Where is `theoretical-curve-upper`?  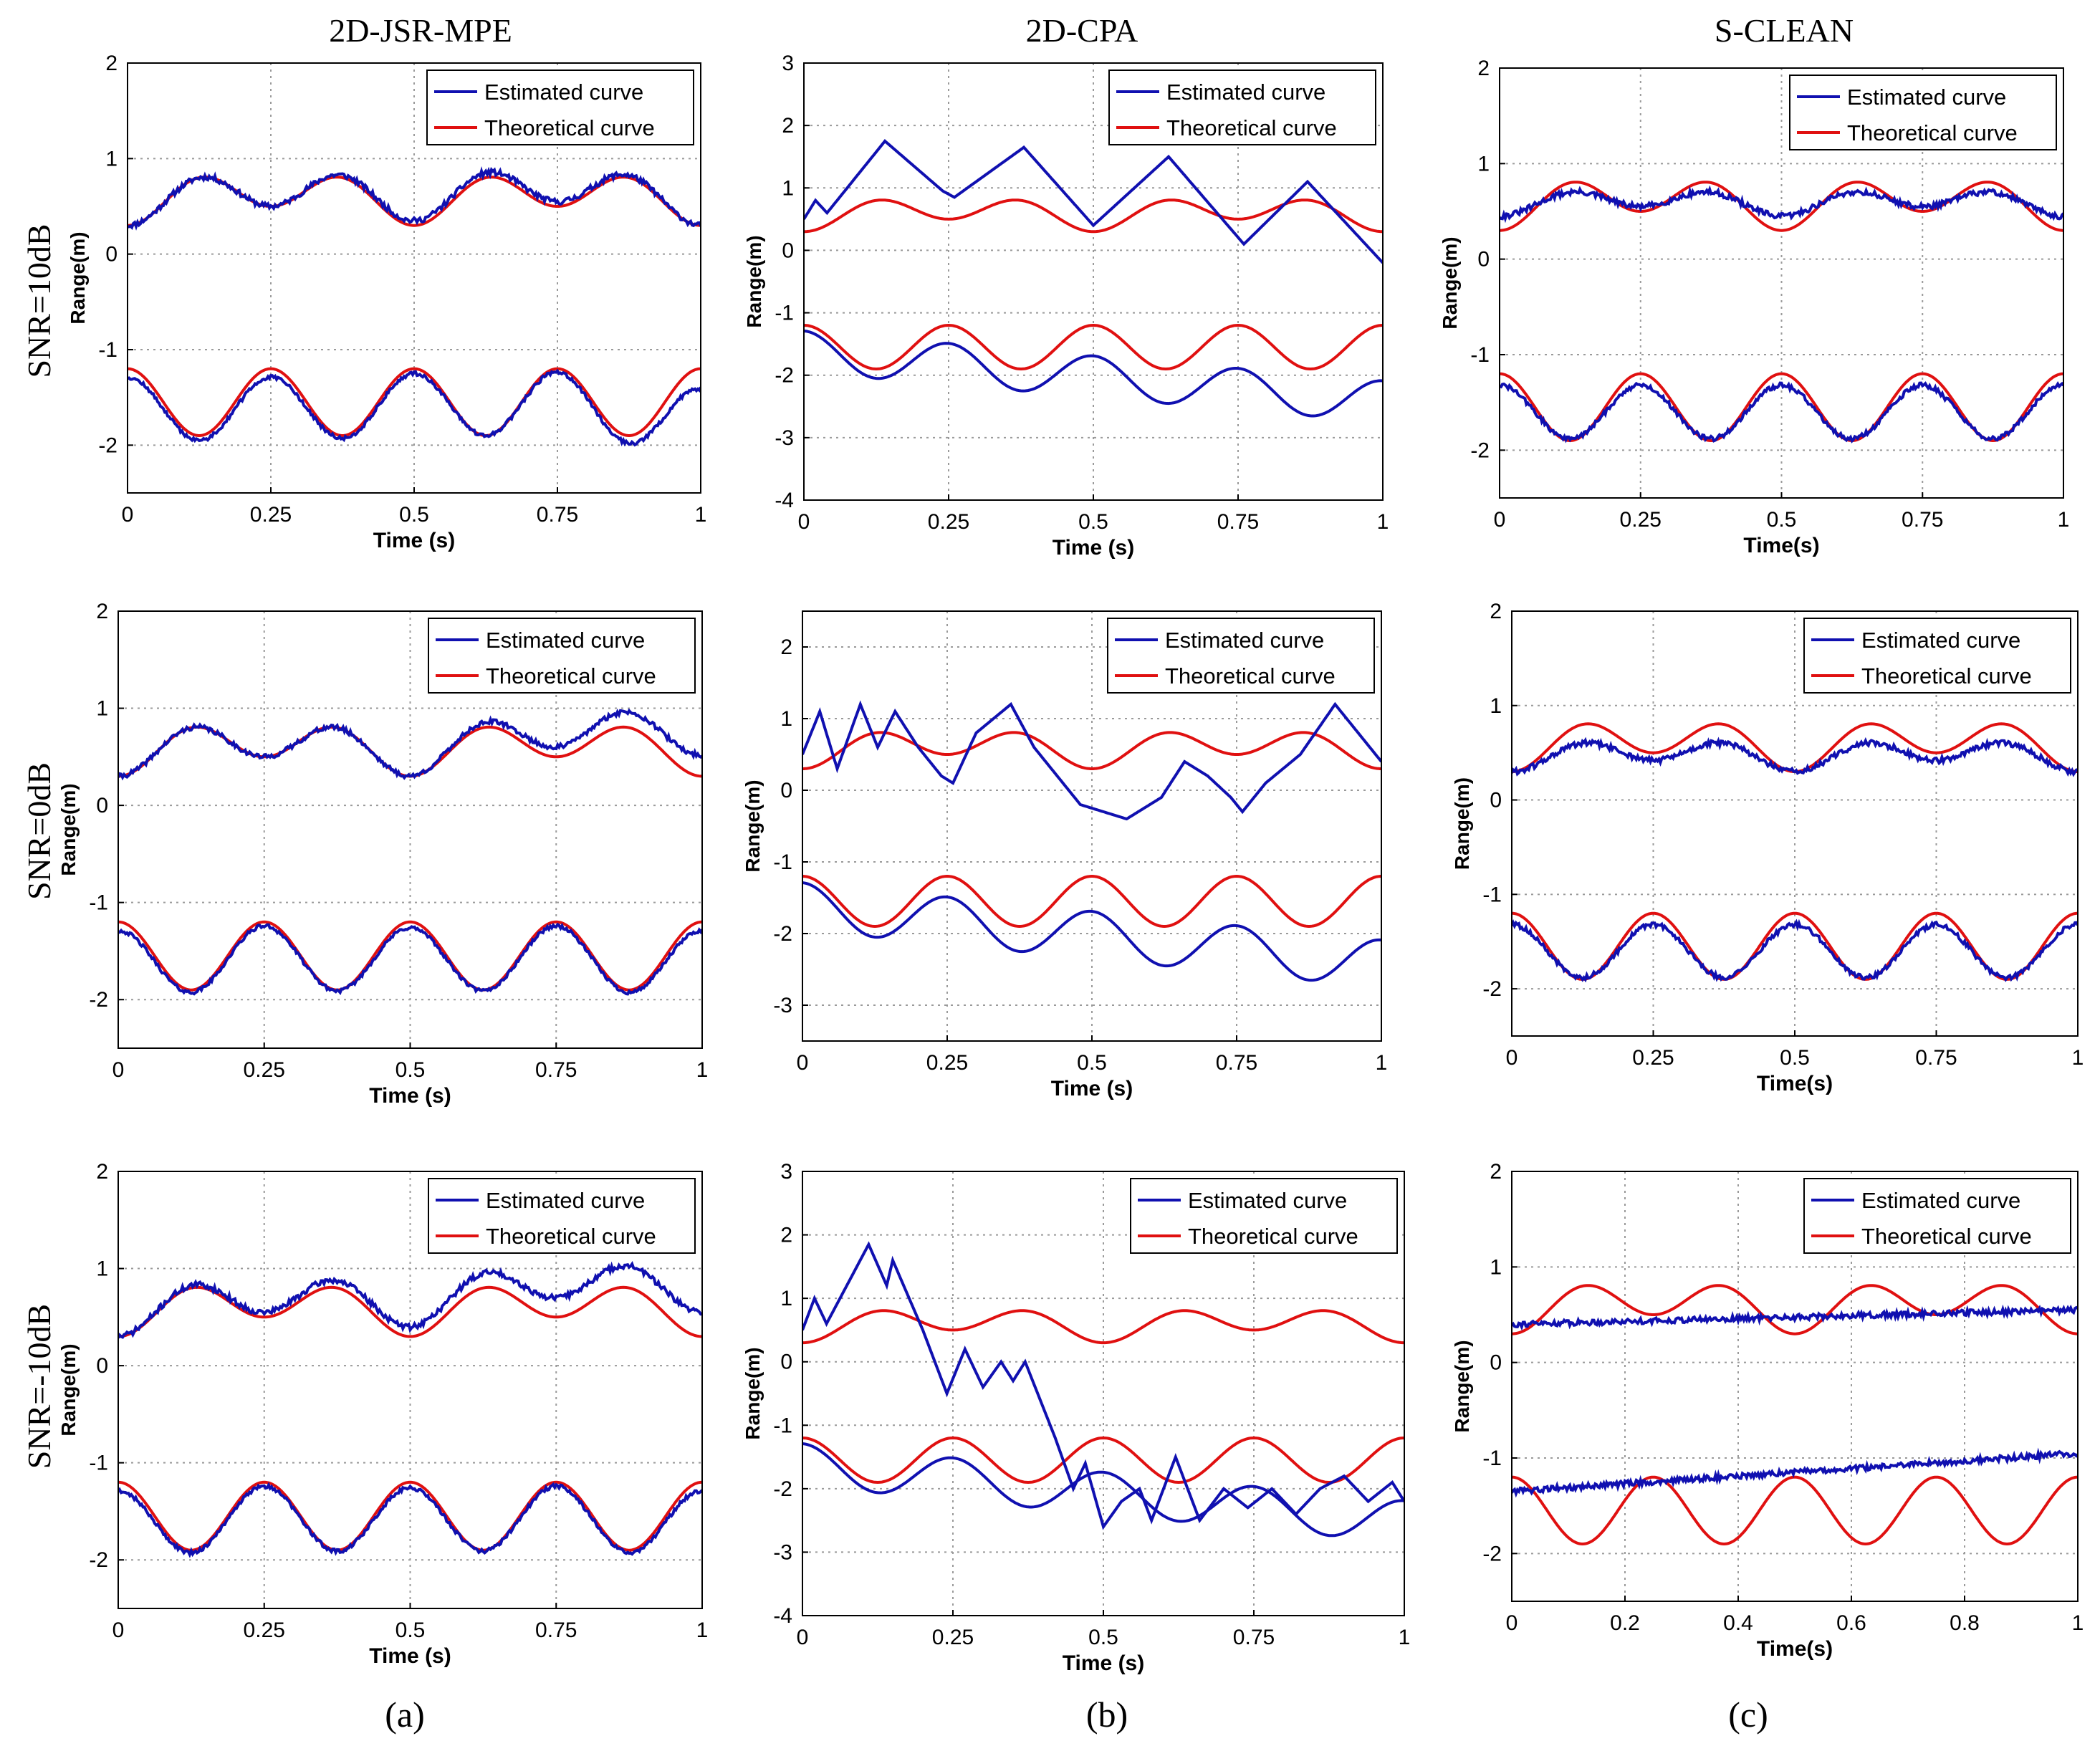
theoretical-curve-upper is located at coordinates (1103, 1327).